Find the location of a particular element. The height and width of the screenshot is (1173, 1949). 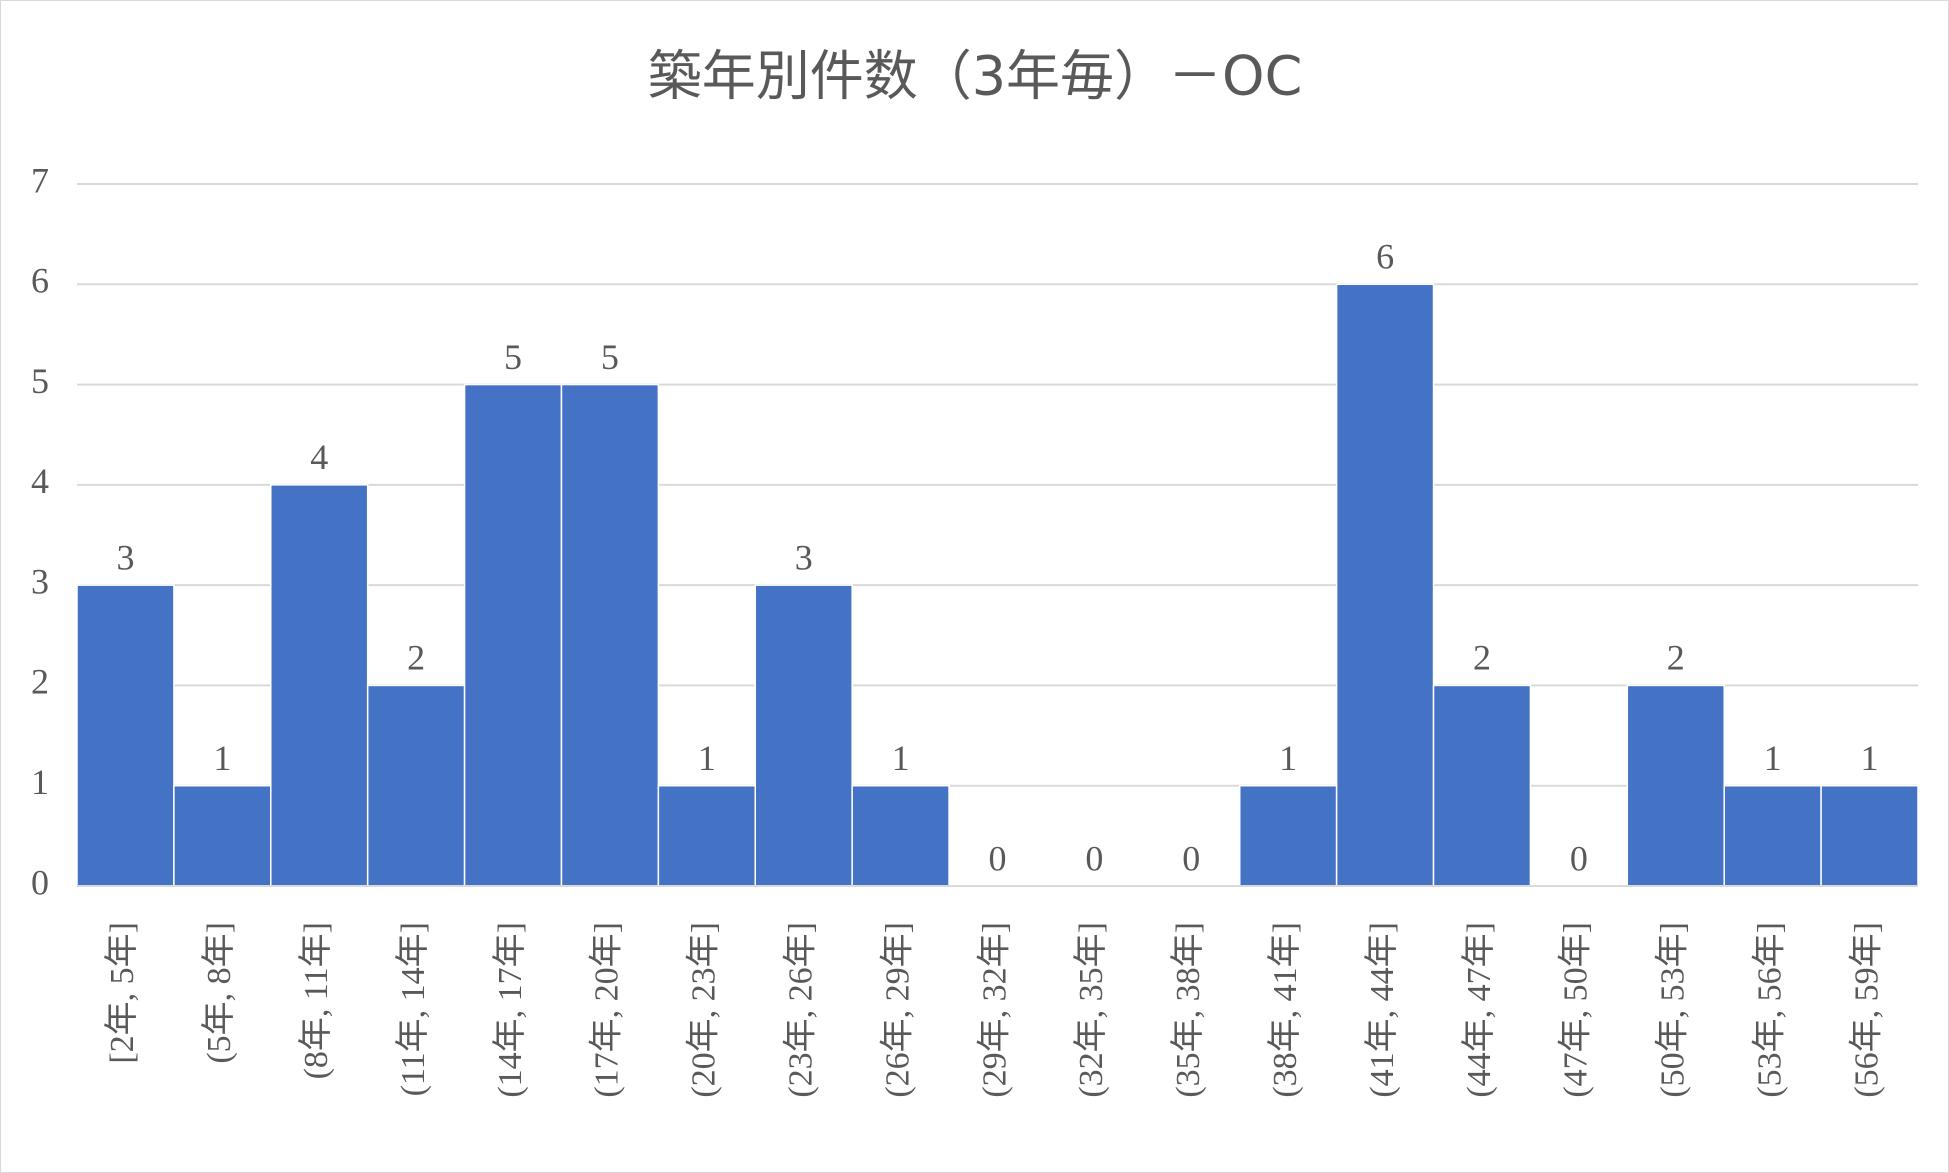

x-tick-label: [2年, 5年] is located at coordinates (122, 993).